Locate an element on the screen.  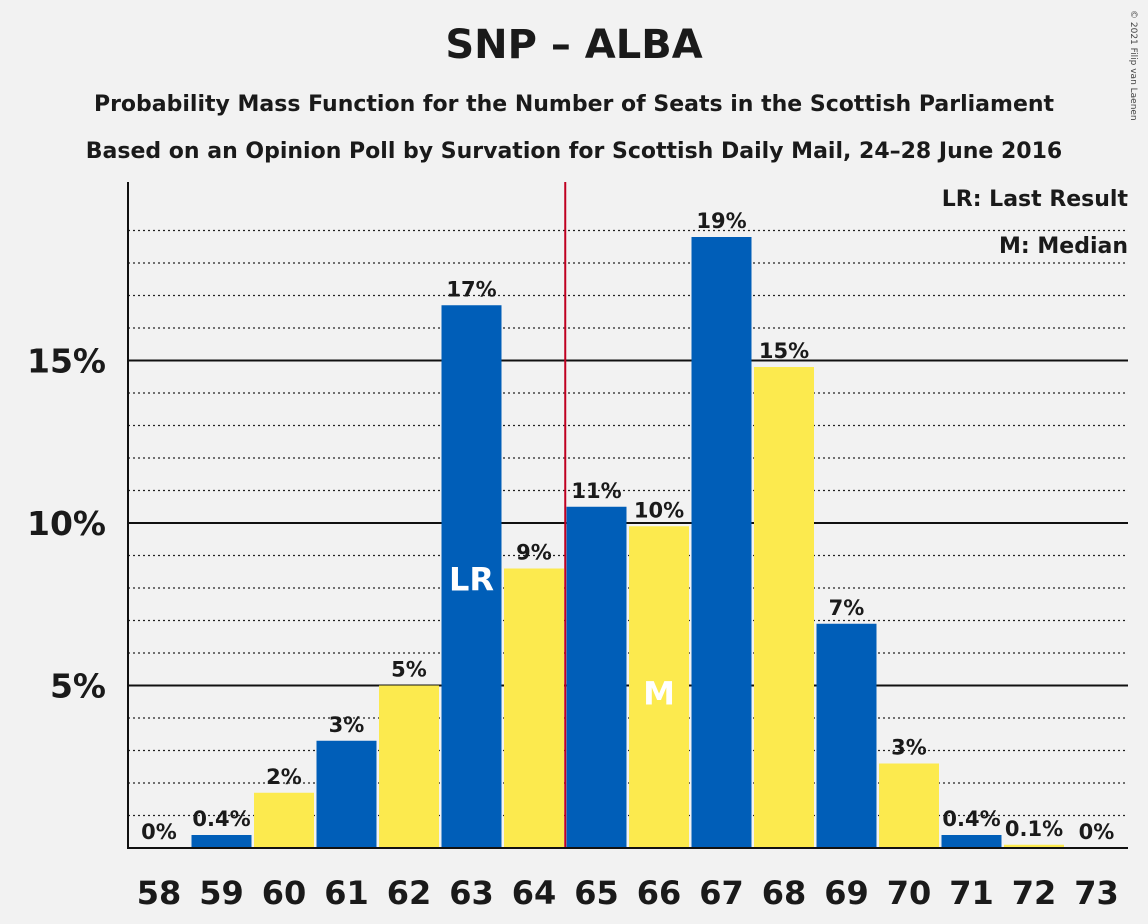
x-tick-label: 62 is located at coordinates (409, 893).